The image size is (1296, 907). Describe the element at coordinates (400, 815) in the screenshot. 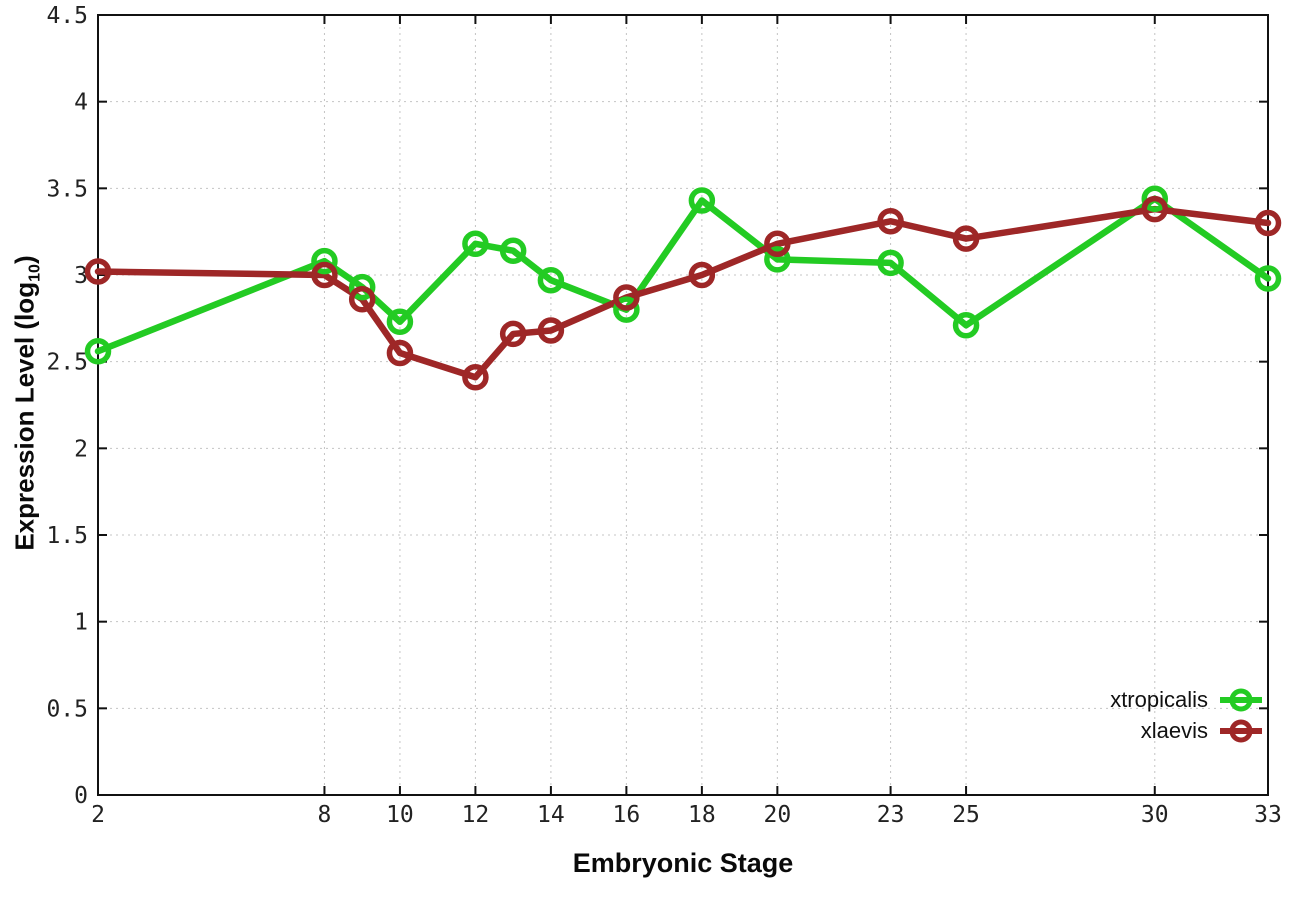

I see `x-tick-label: 10` at that location.